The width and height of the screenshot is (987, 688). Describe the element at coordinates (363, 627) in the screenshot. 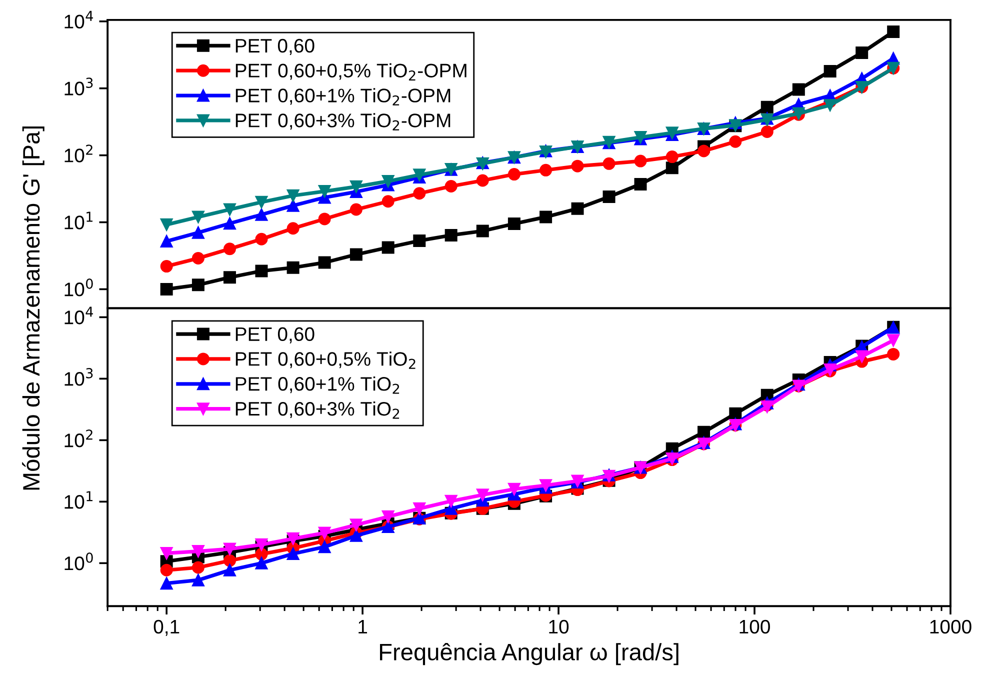

I see `x-tick-label: 1` at that location.